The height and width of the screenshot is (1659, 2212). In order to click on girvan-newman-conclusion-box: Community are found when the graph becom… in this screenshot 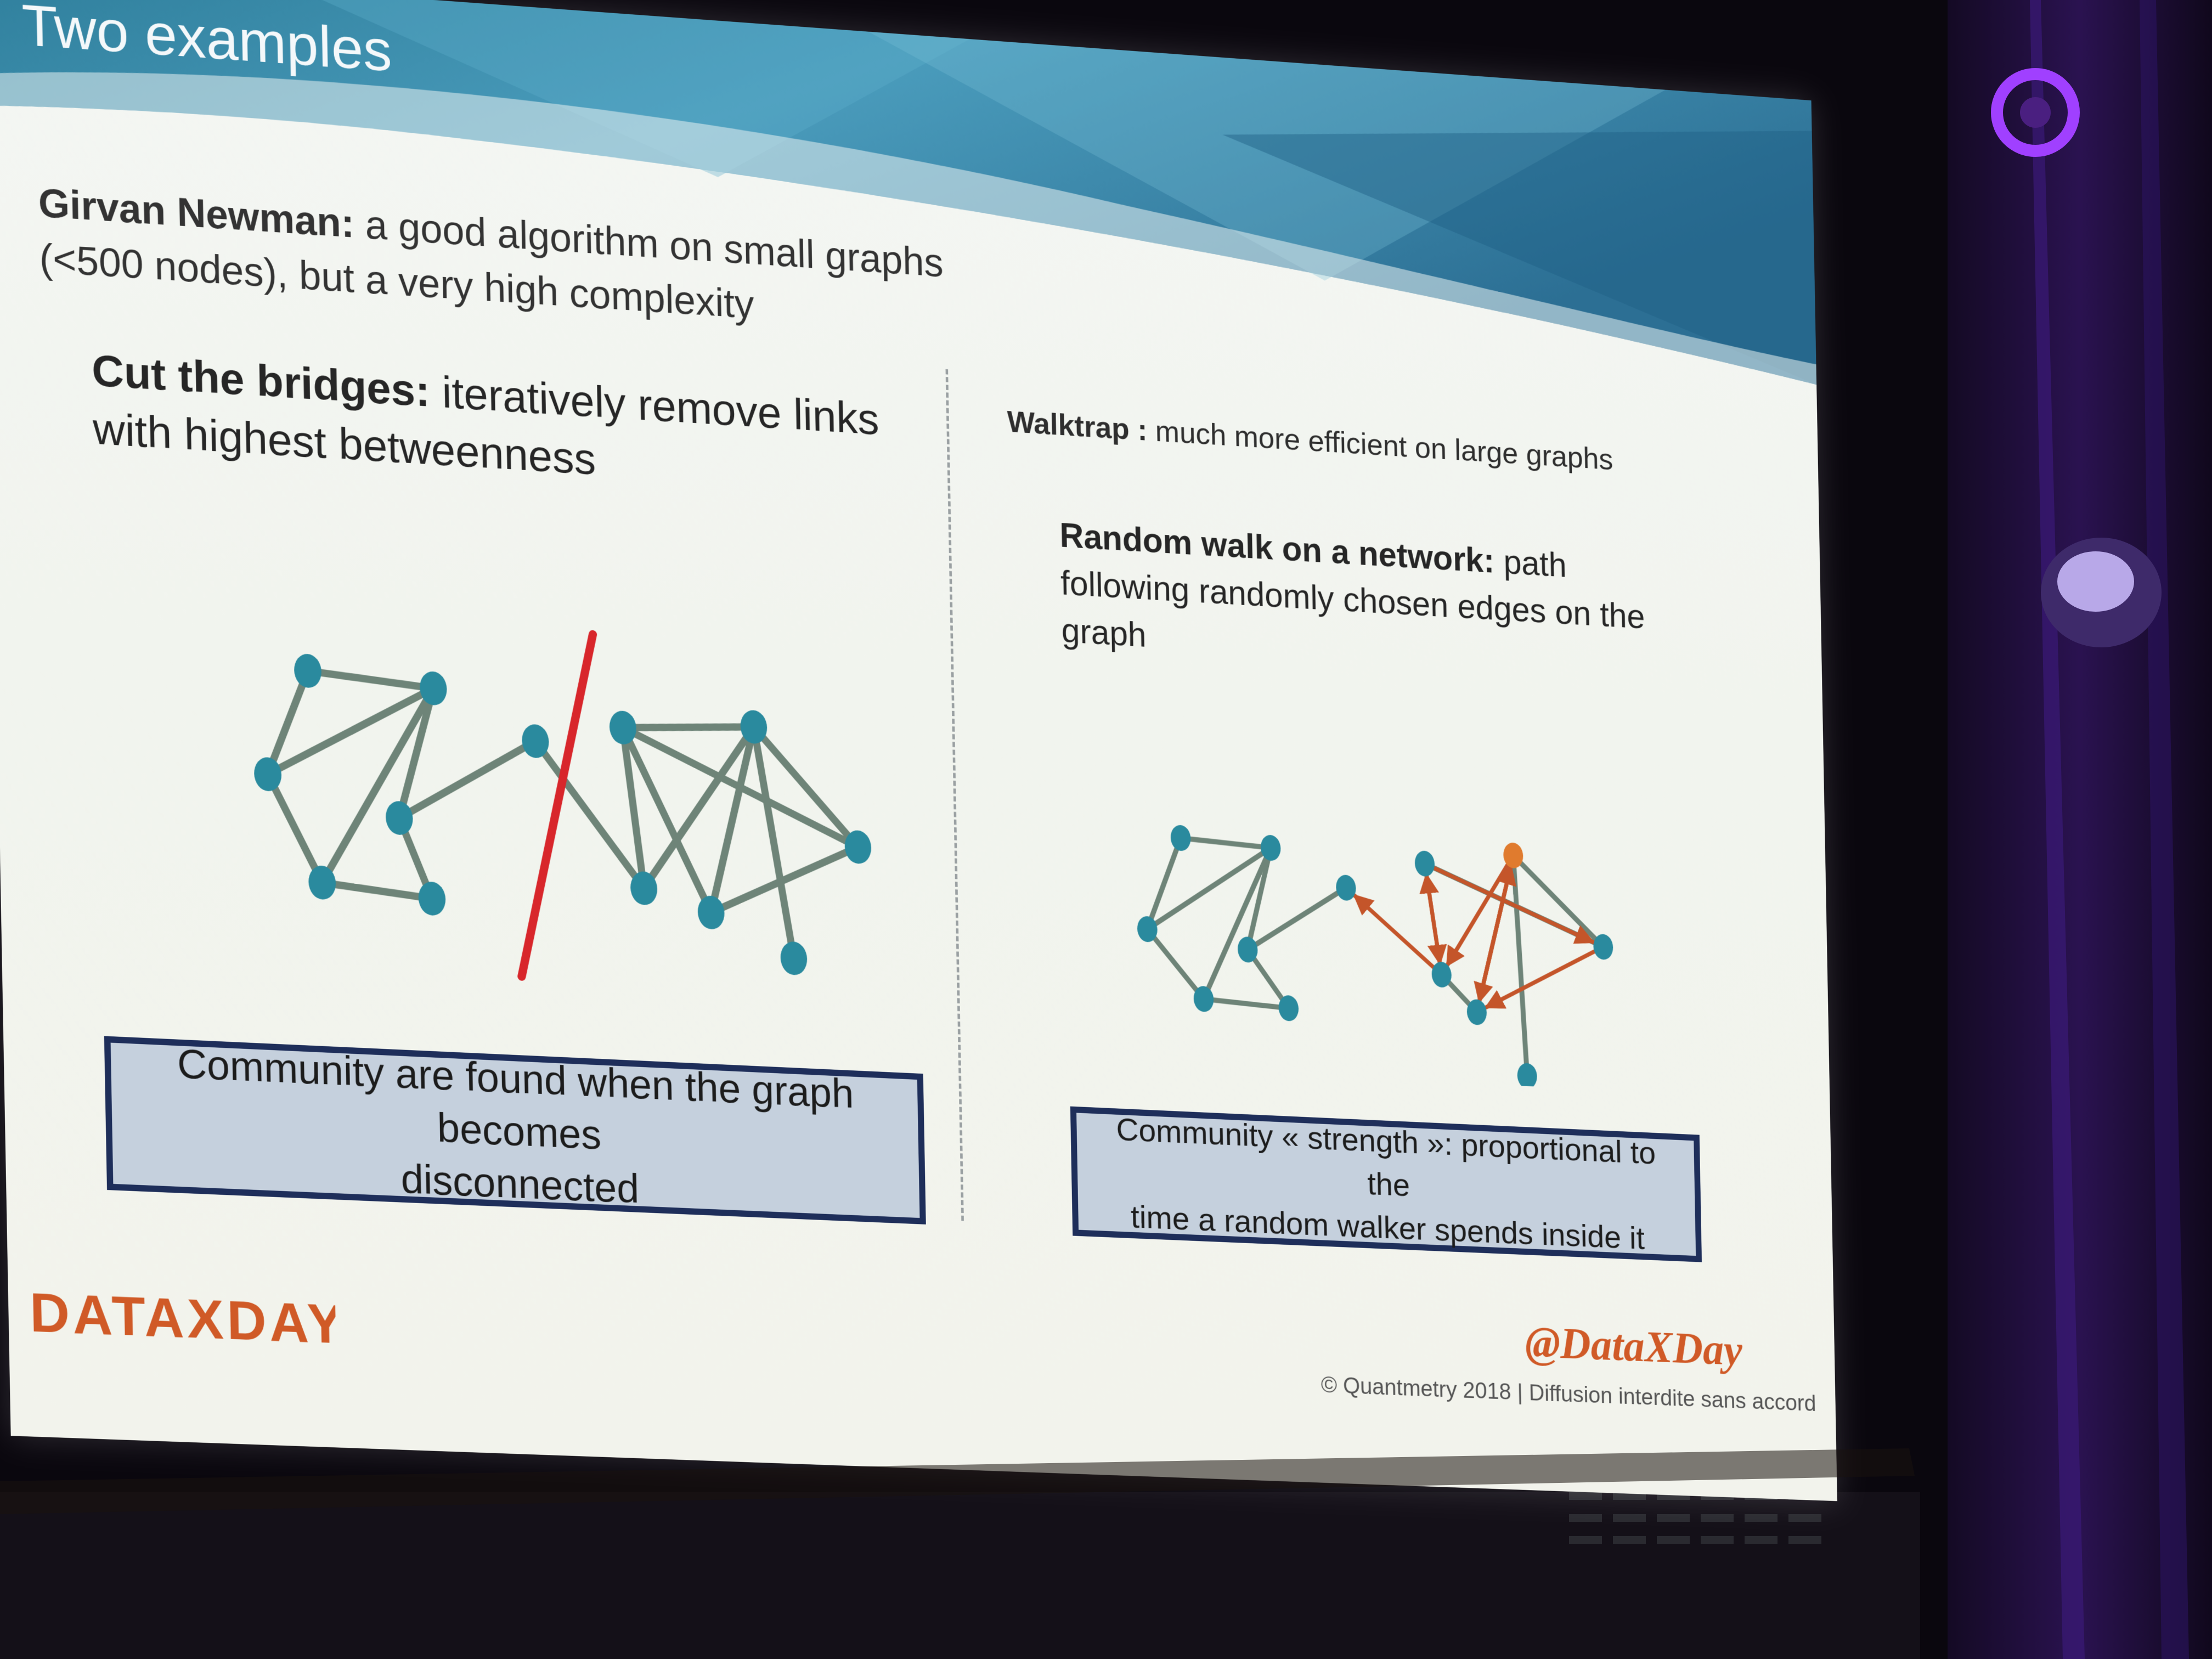, I will do `click(515, 1130)`.